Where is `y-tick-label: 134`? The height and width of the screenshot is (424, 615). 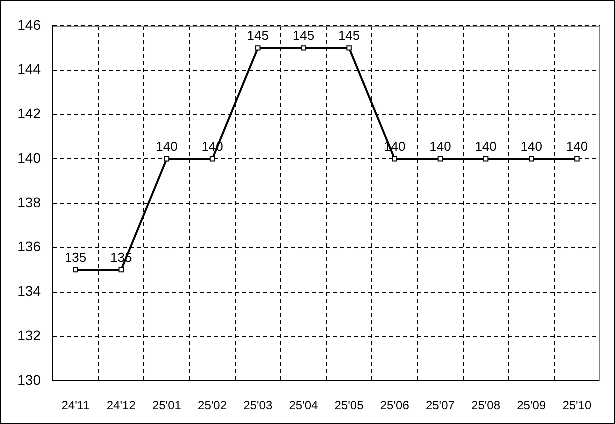 y-tick-label: 134 is located at coordinates (30, 291).